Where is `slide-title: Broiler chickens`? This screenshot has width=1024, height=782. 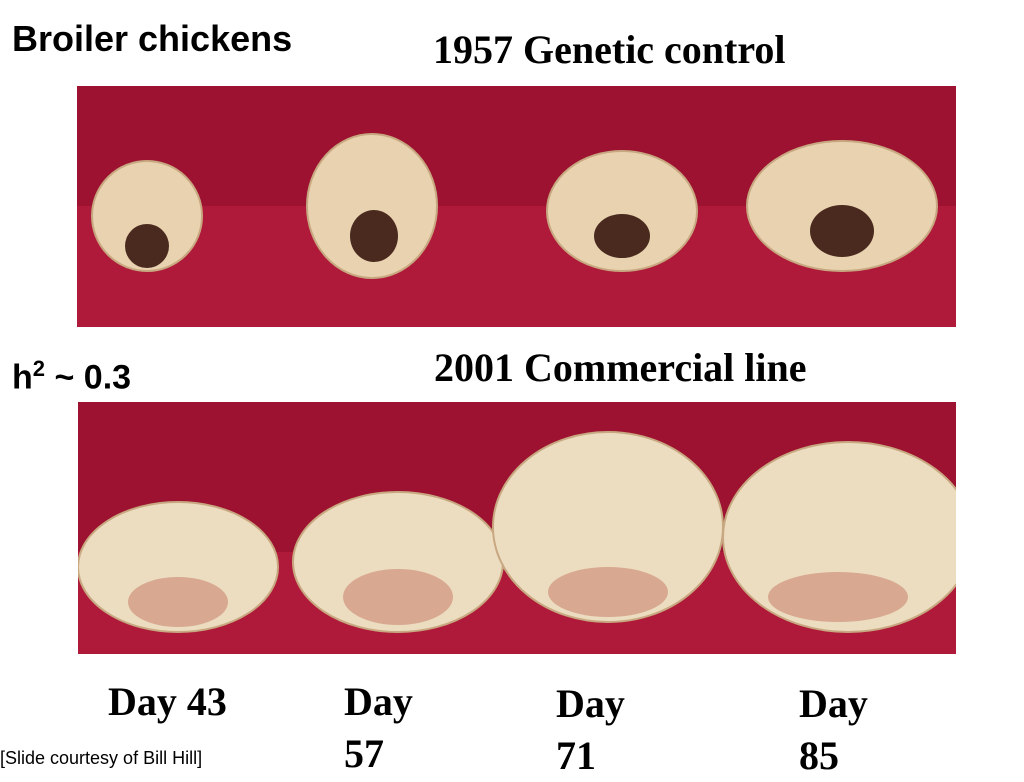 slide-title: Broiler chickens is located at coordinates (152, 38).